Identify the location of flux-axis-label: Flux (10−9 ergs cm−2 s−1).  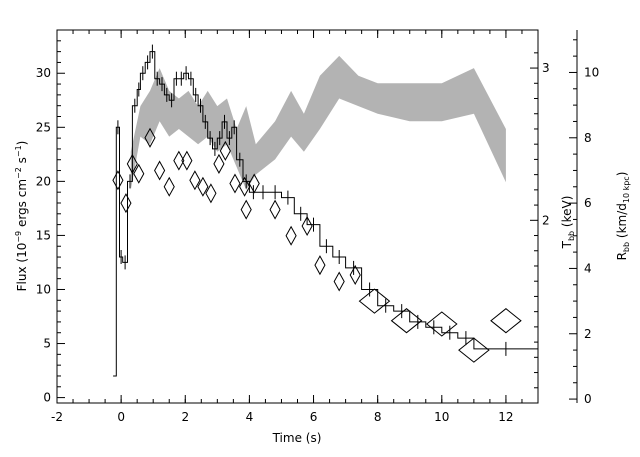
(21, 216).